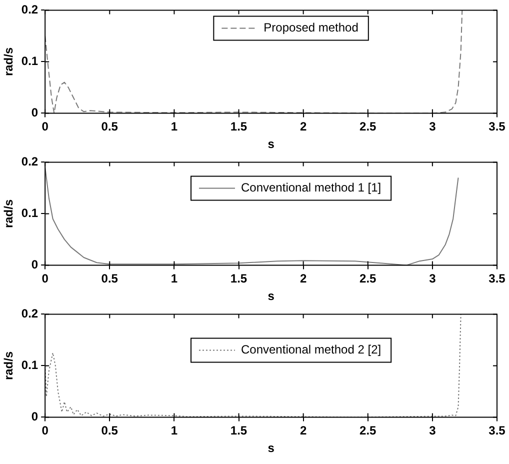 The width and height of the screenshot is (509, 464). I want to click on legend-label: Proposed method, so click(311, 27).